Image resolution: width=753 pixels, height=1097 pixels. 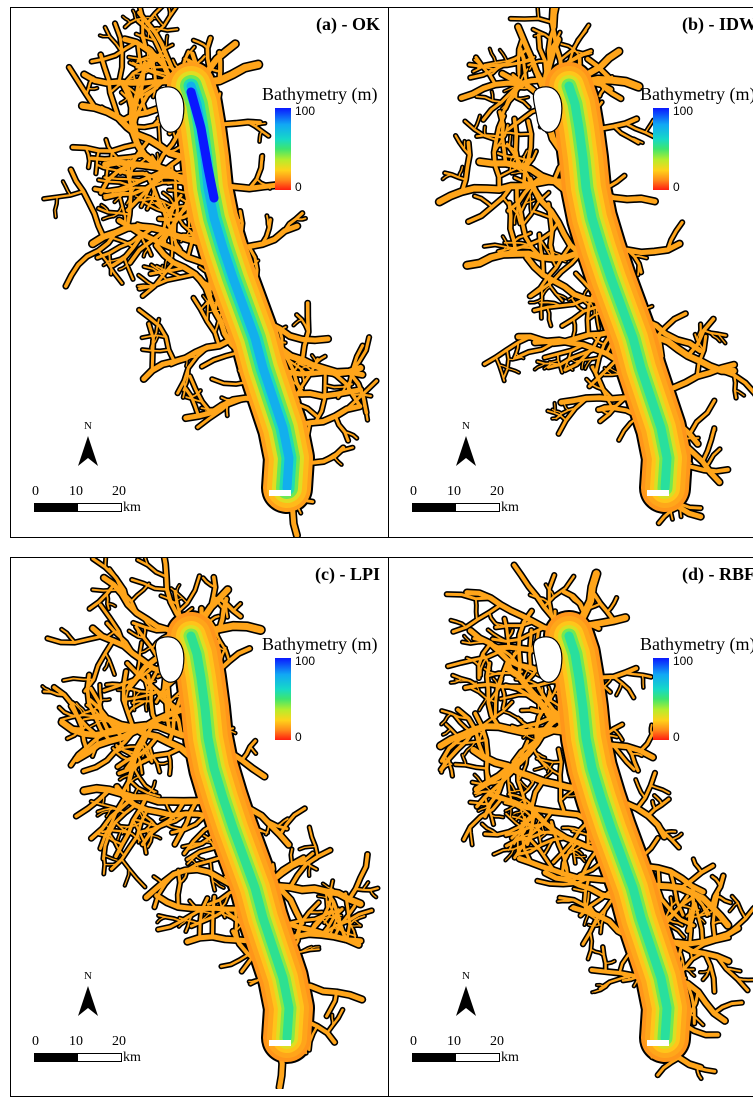 What do you see at coordinates (717, 574) in the screenshot?
I see `panel-title: (d) - RBF` at bounding box center [717, 574].